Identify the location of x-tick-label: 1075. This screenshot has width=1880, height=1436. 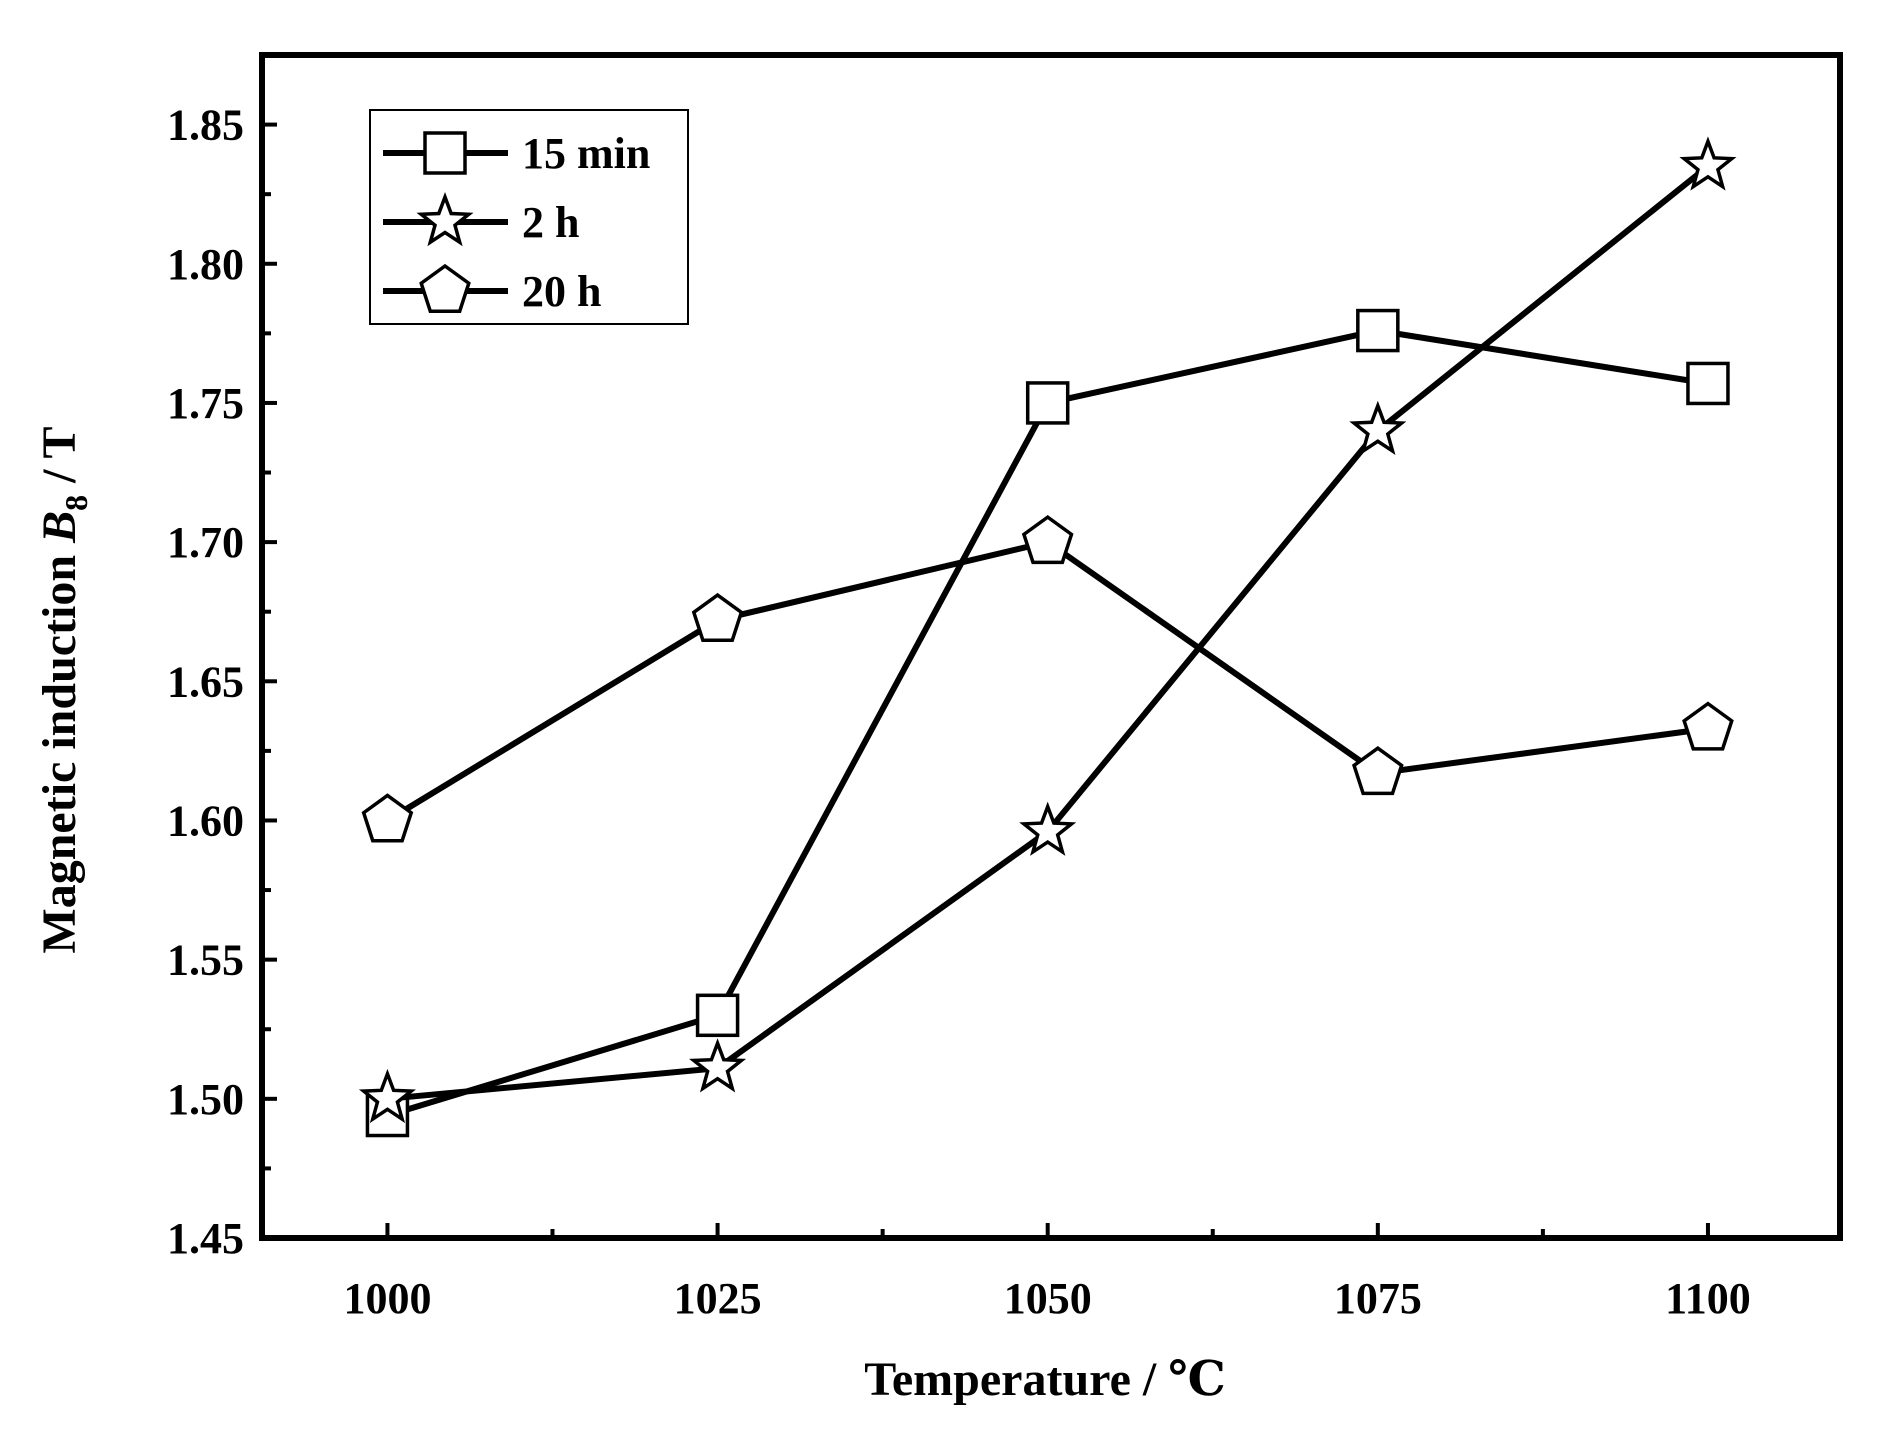
(1378, 1298).